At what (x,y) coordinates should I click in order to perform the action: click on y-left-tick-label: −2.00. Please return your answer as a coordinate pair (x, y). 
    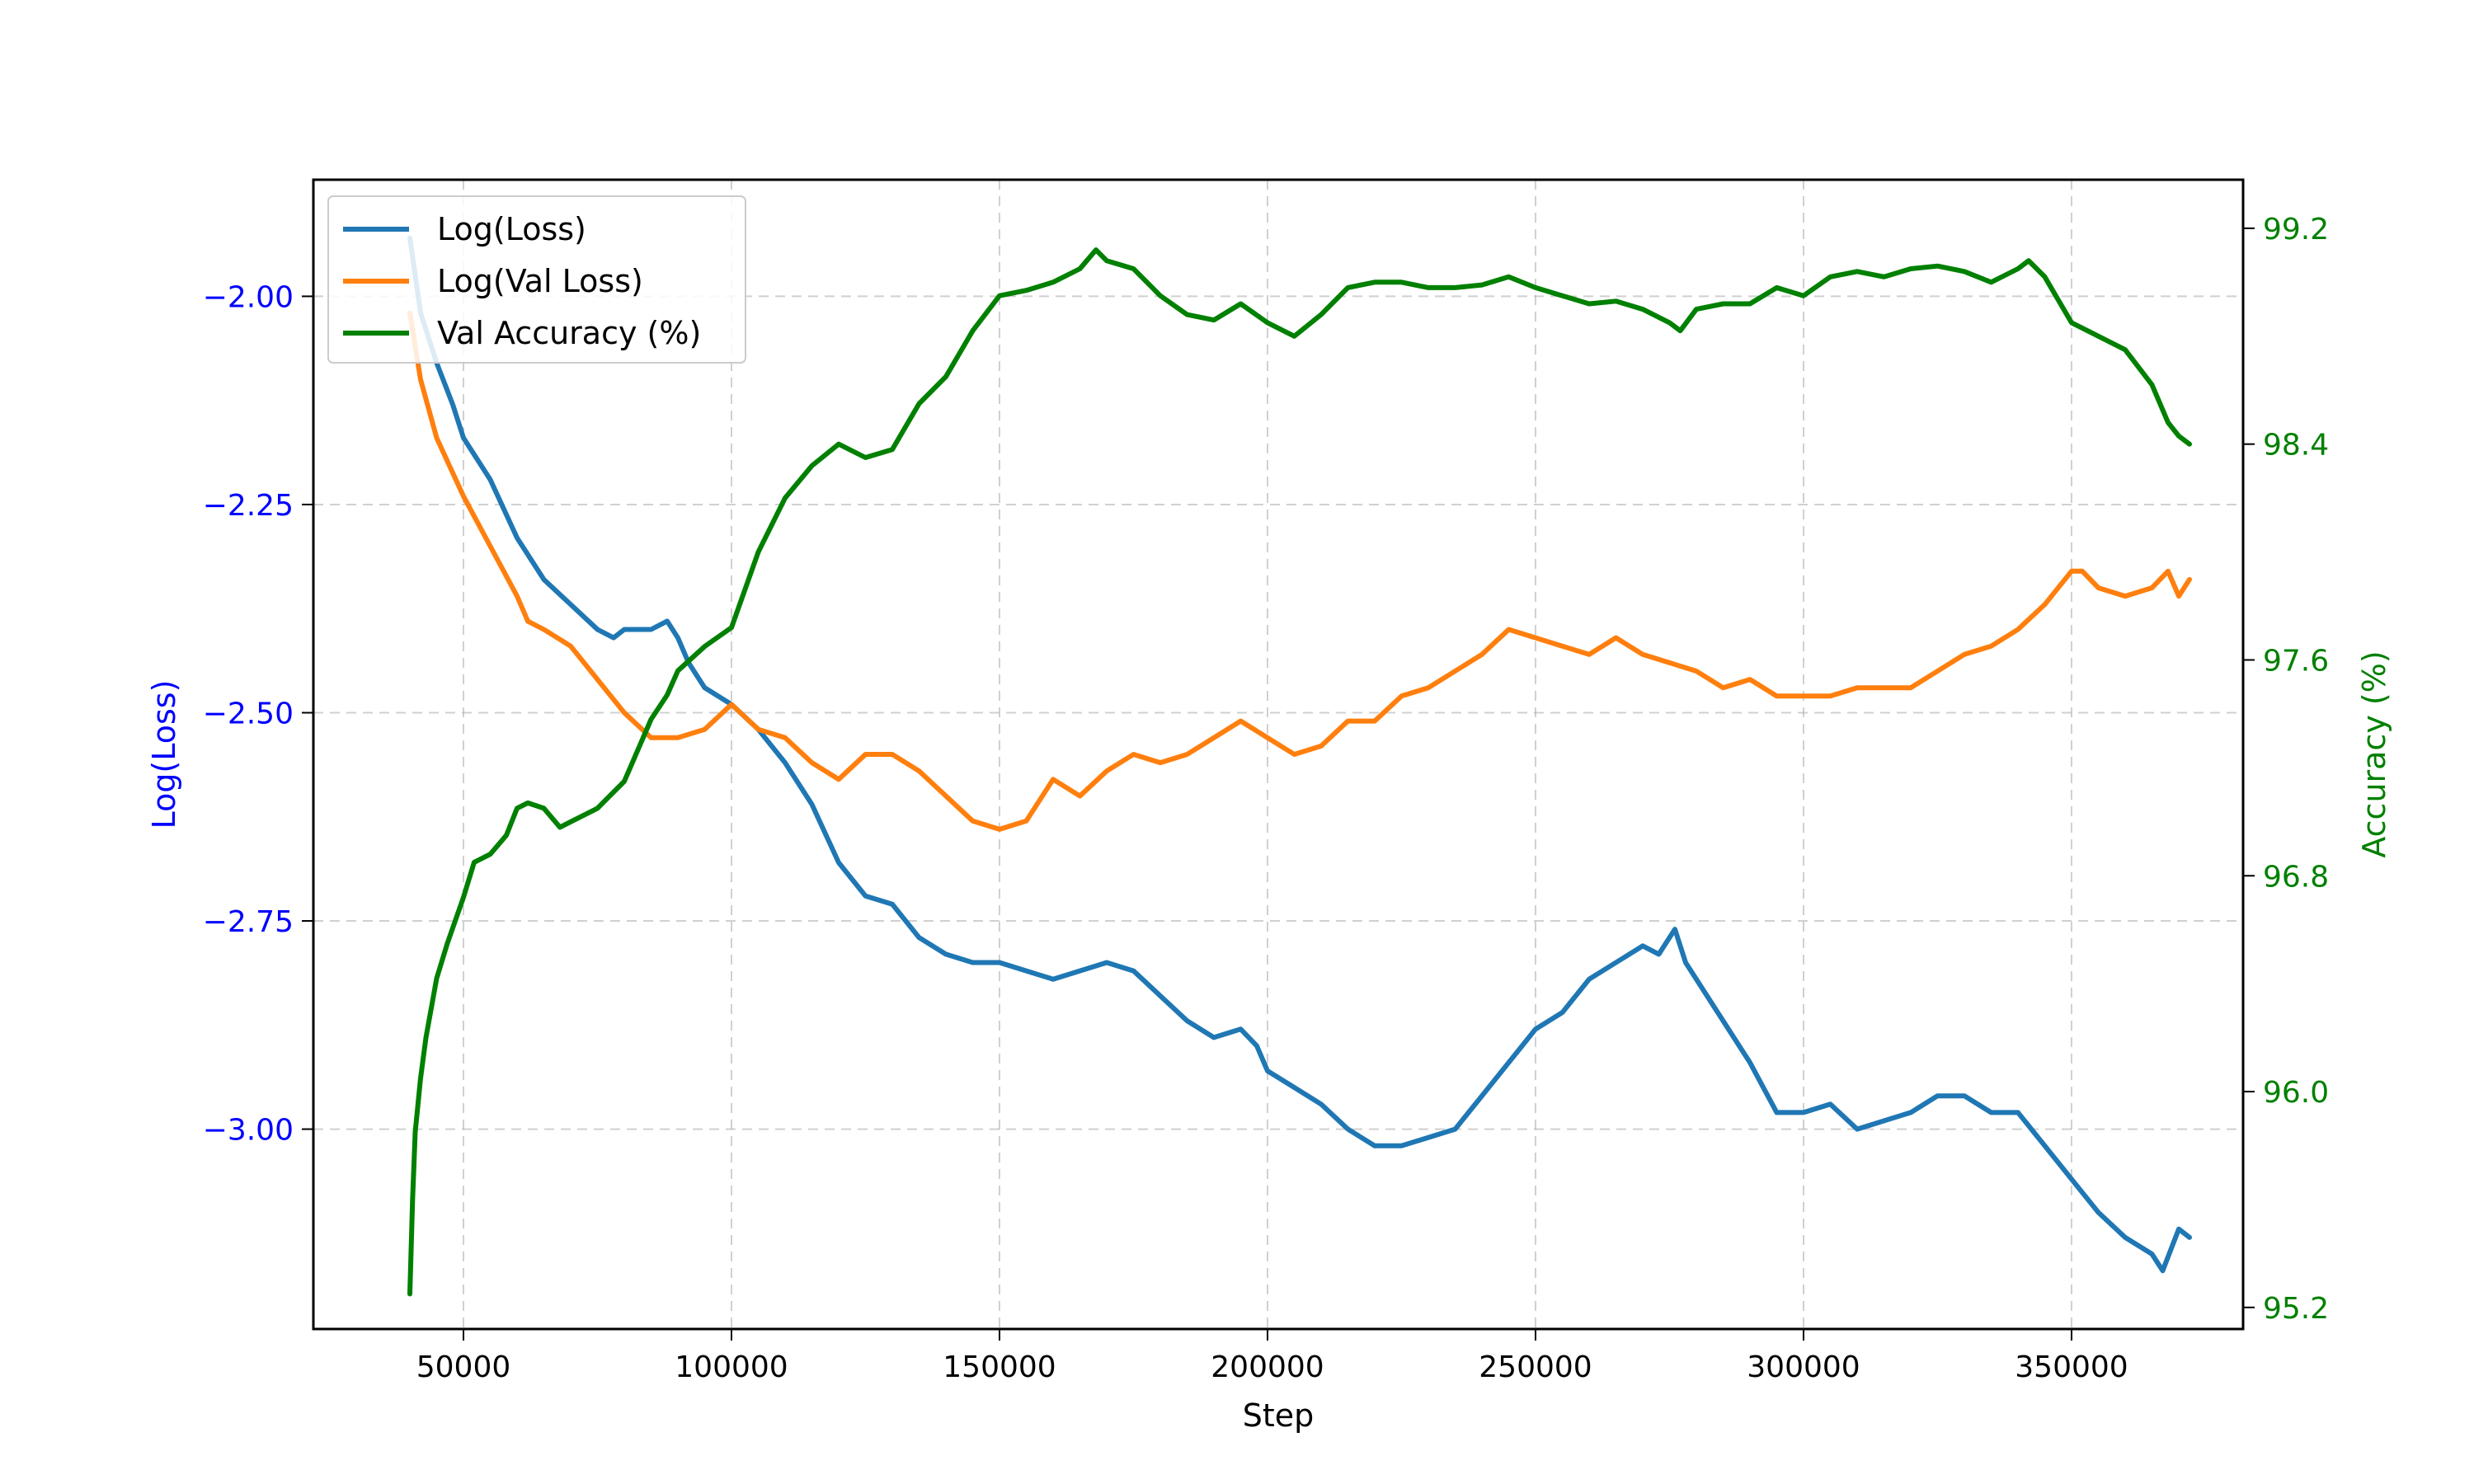
    Looking at the image, I should click on (248, 297).